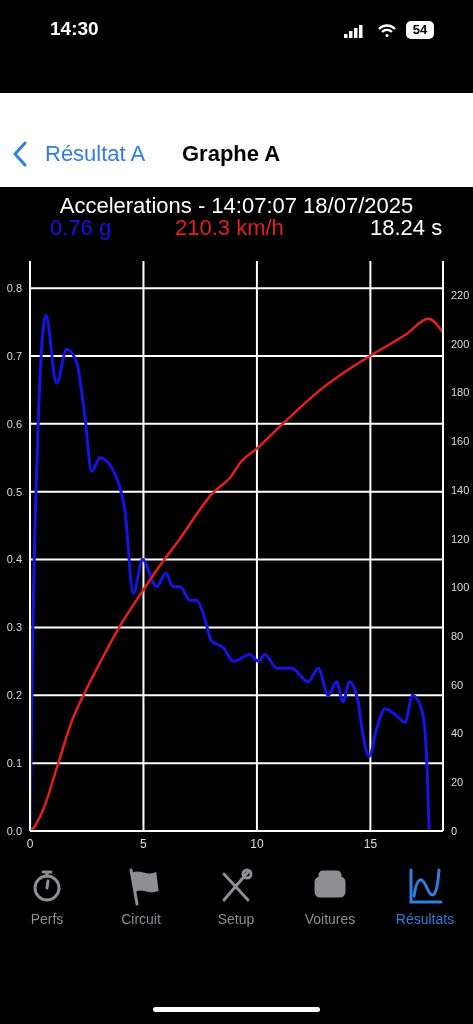 Image resolution: width=473 pixels, height=1024 pixels. What do you see at coordinates (14, 627) in the screenshot?
I see `y-tick-label: 0.3` at bounding box center [14, 627].